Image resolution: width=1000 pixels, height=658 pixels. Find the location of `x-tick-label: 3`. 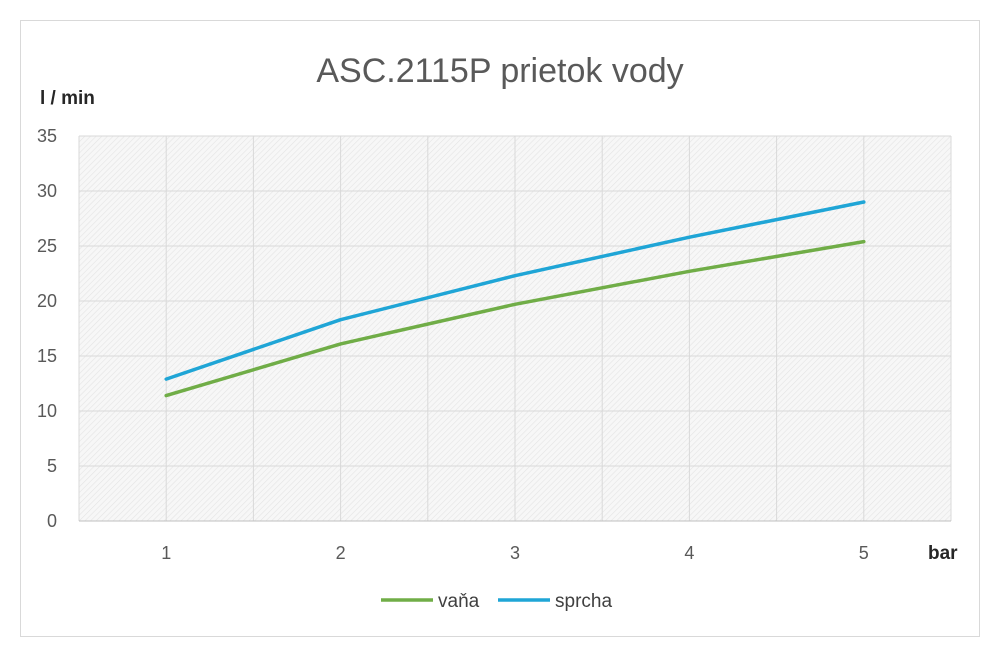

x-tick-label: 3 is located at coordinates (515, 553).